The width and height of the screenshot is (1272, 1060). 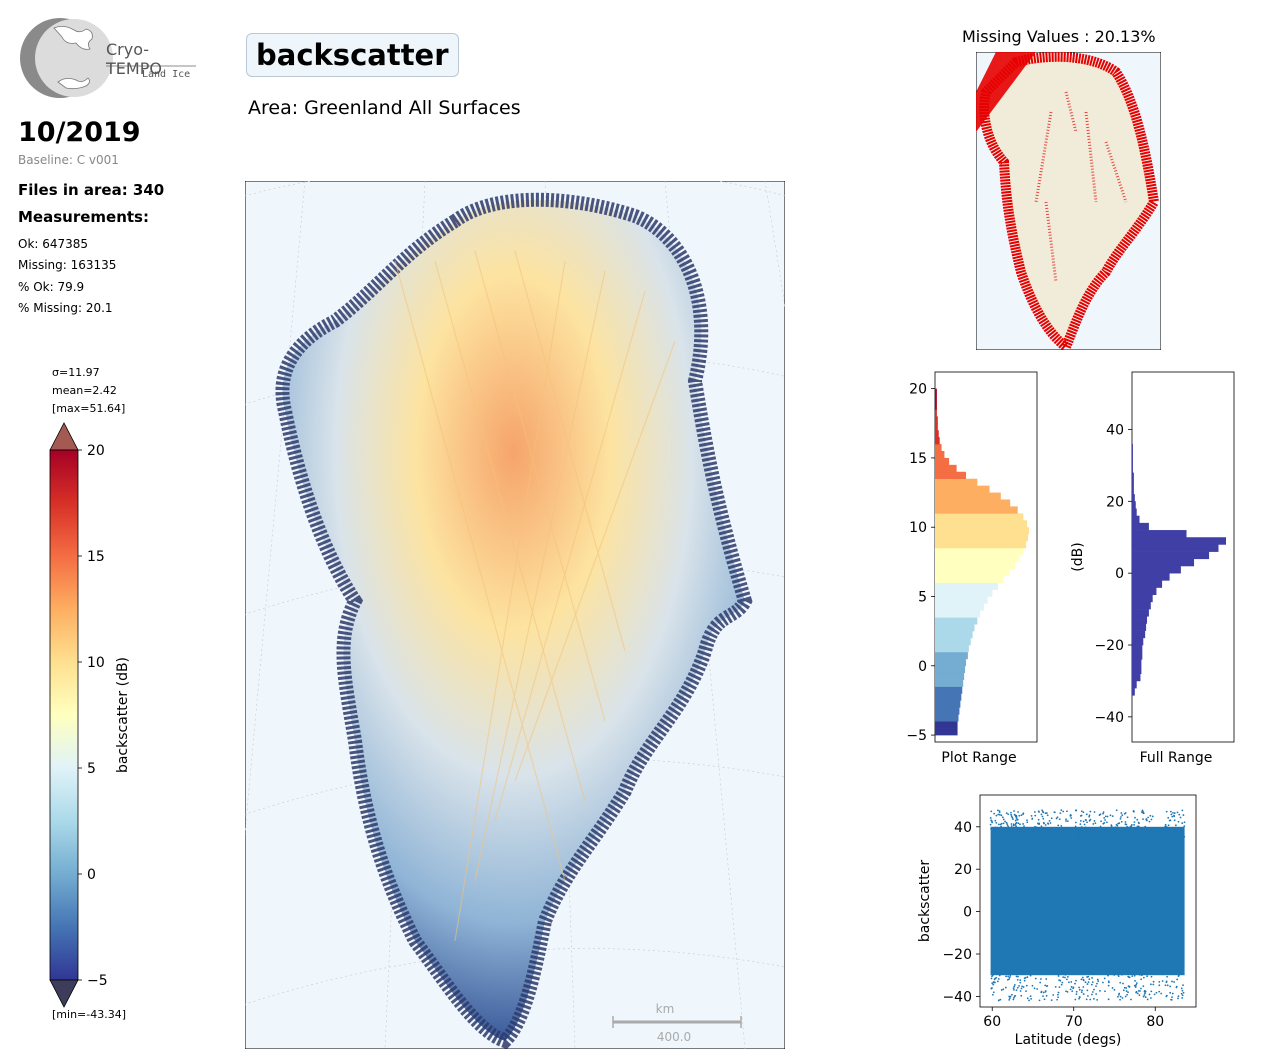 I want to click on colorbar-tick-label: 5, so click(x=91, y=769).